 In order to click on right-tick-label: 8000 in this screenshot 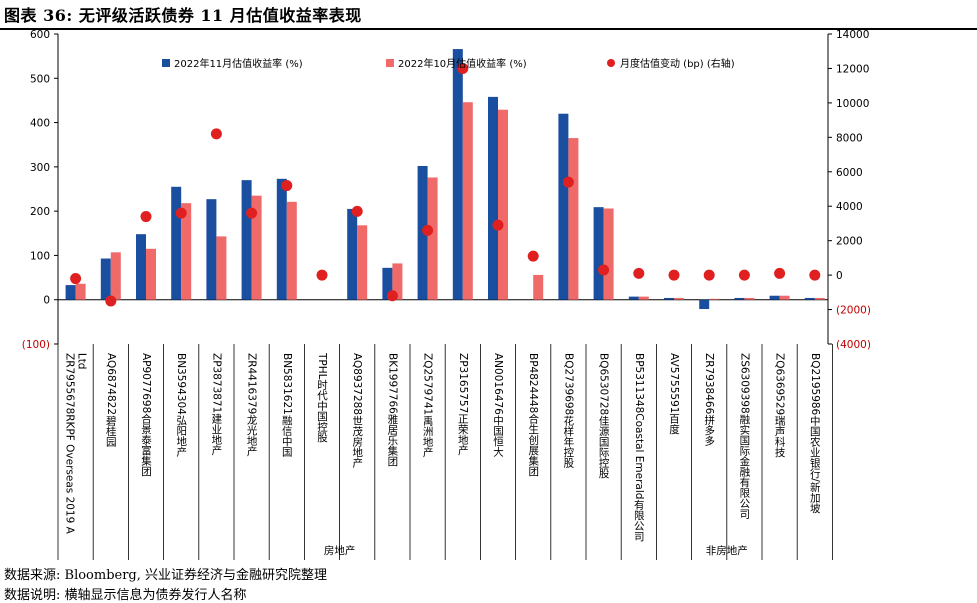, I will do `click(849, 138)`.